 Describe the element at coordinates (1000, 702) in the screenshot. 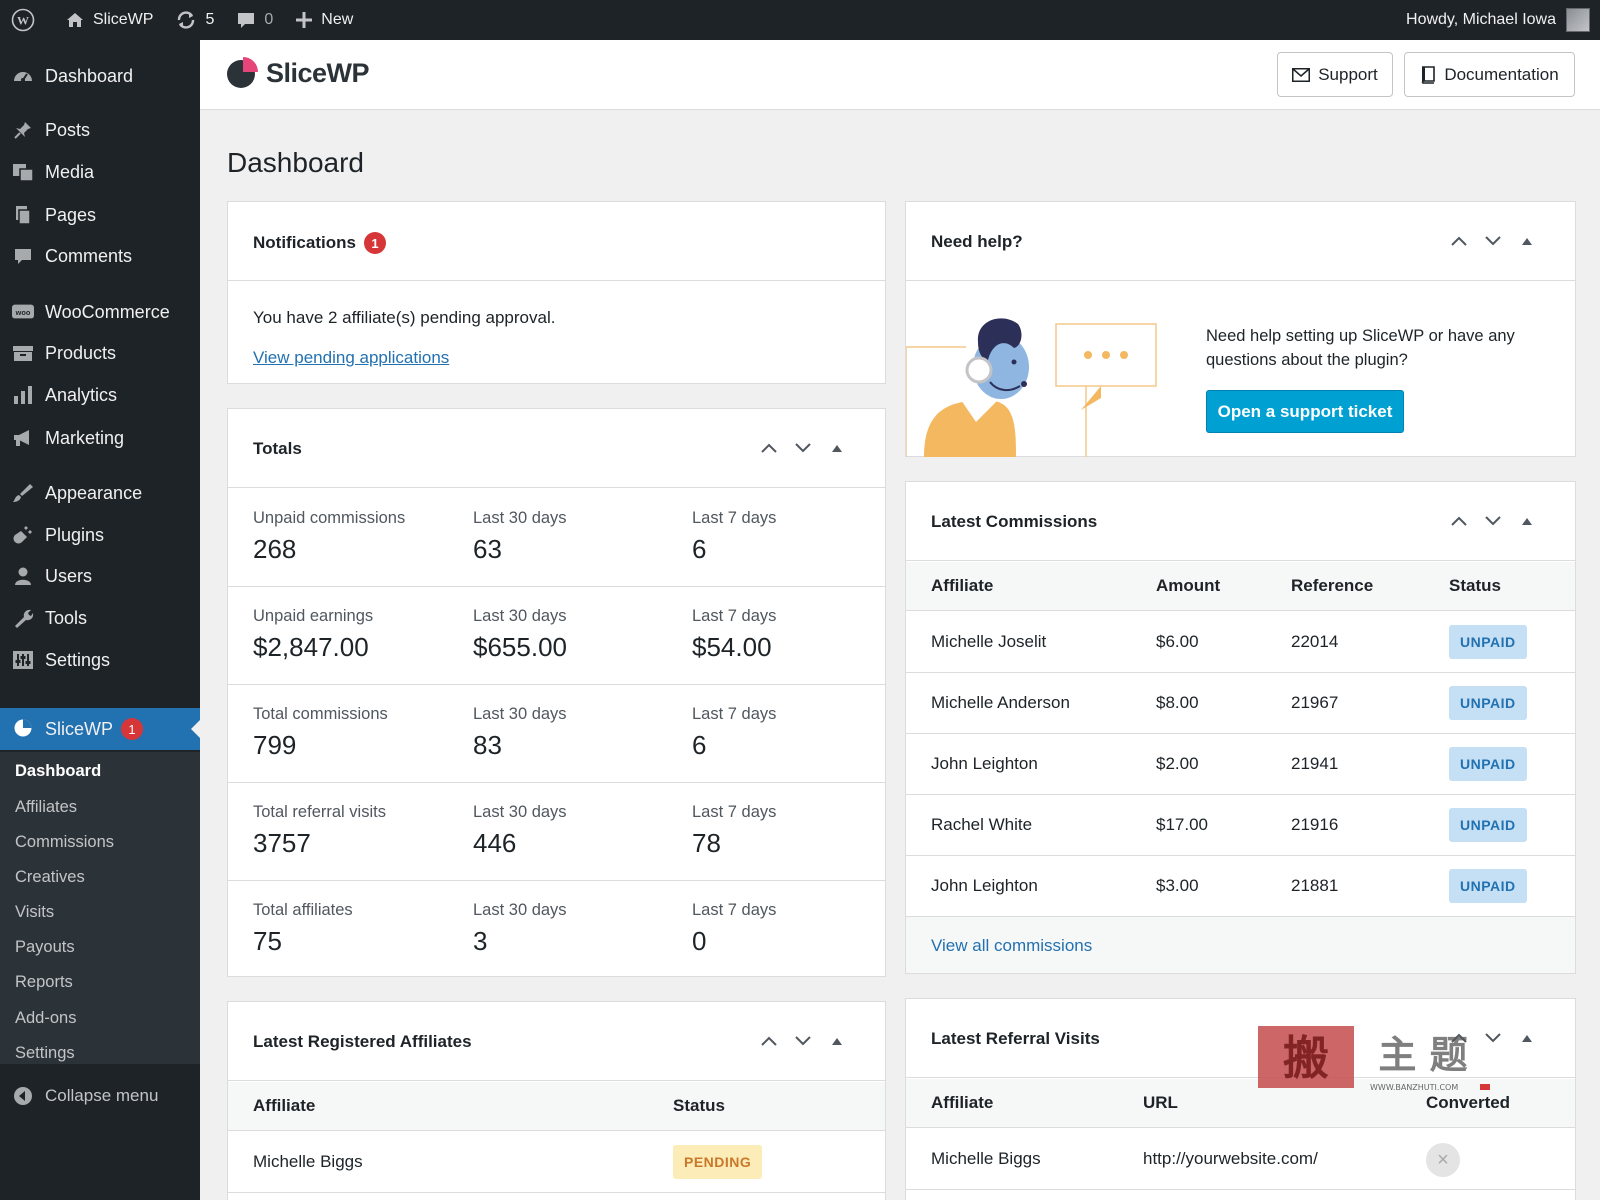

I see `affiliate-link: Michelle Anderson` at that location.